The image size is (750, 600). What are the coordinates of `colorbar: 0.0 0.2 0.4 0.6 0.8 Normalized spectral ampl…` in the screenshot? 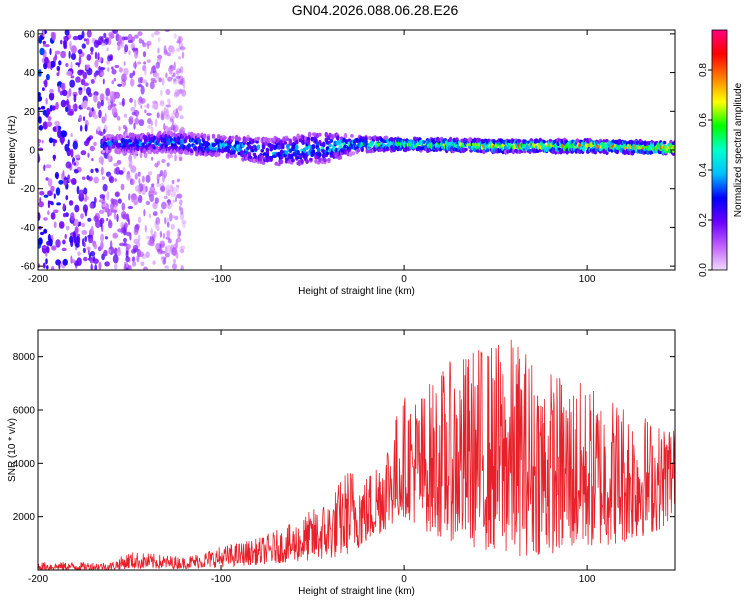 It's located at (721, 153).